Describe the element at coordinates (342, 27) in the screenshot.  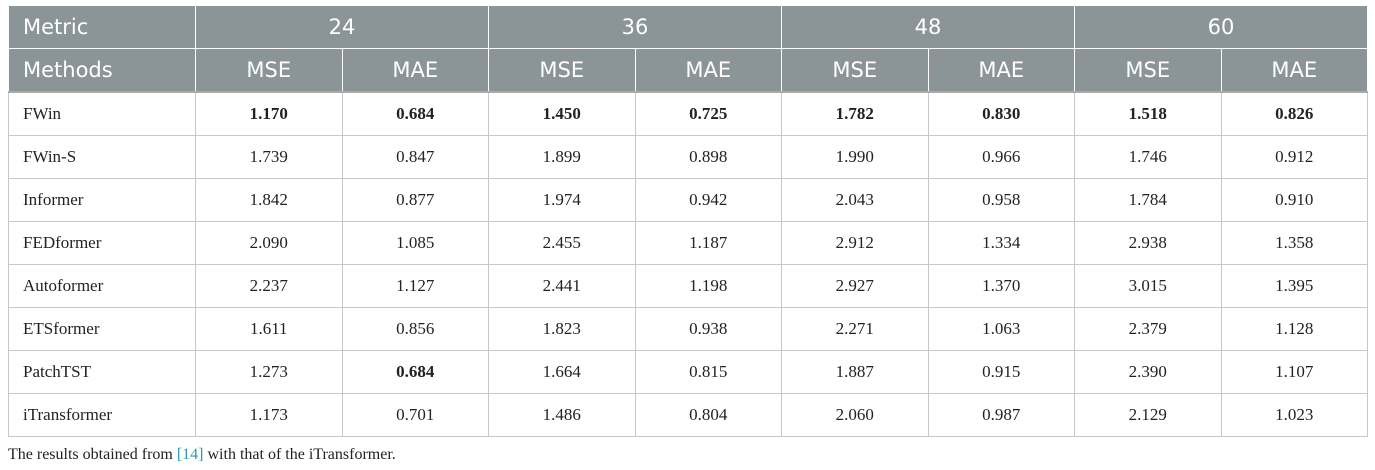
I see `horizon-header: 24` at that location.